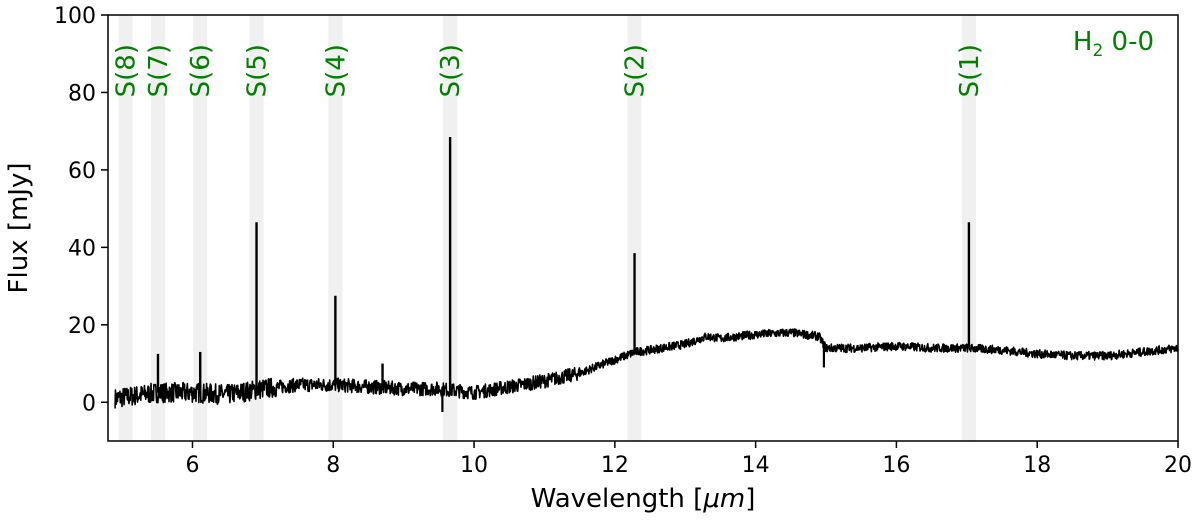  Describe the element at coordinates (82, 248) in the screenshot. I see `y-tick-label: 40` at that location.